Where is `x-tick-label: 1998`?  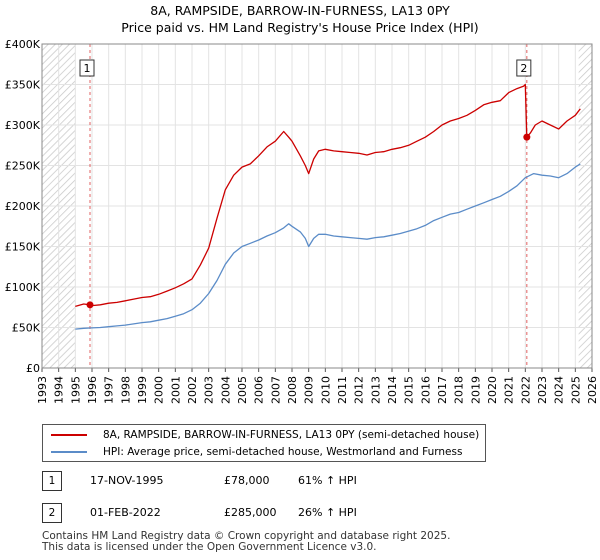 x-tick-label: 1998 is located at coordinates (125, 390).